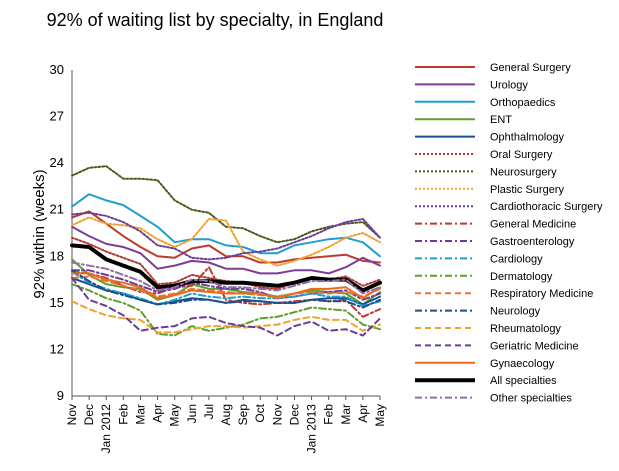 The width and height of the screenshot is (619, 471). What do you see at coordinates (57, 116) in the screenshot?
I see `y-tick-label: 27` at bounding box center [57, 116].